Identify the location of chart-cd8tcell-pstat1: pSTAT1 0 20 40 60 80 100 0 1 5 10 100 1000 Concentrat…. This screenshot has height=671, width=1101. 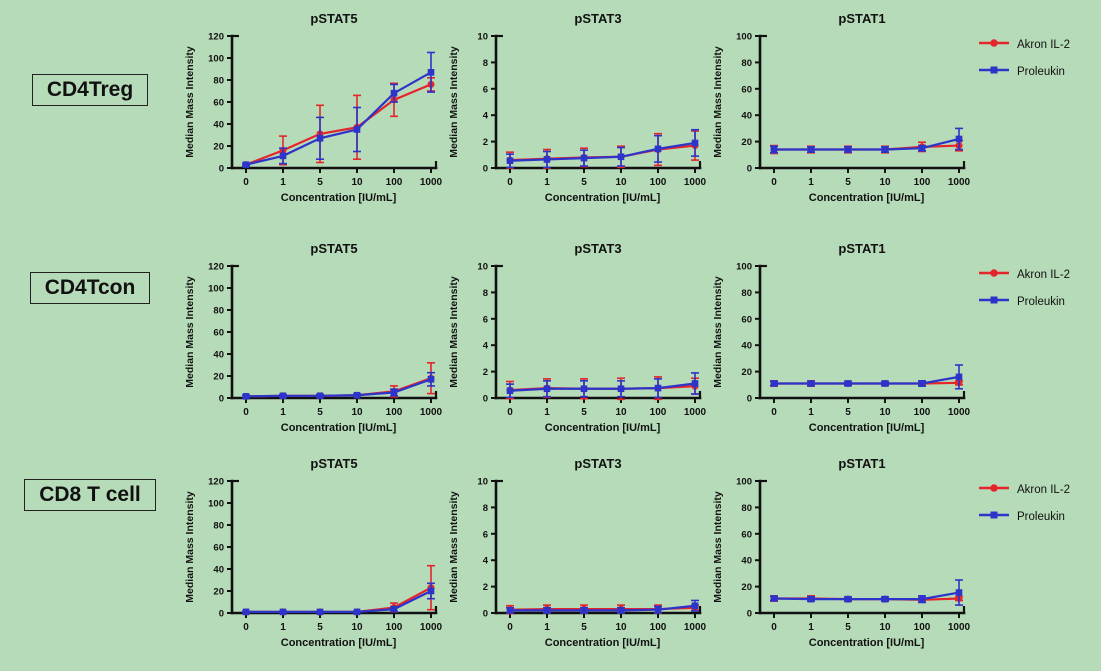
(839, 558).